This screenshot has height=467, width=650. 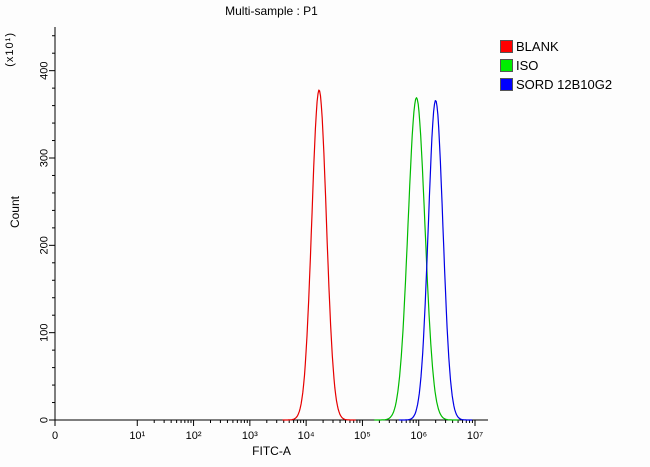 What do you see at coordinates (271, 451) in the screenshot?
I see `x-axis-label: FITC-A` at bounding box center [271, 451].